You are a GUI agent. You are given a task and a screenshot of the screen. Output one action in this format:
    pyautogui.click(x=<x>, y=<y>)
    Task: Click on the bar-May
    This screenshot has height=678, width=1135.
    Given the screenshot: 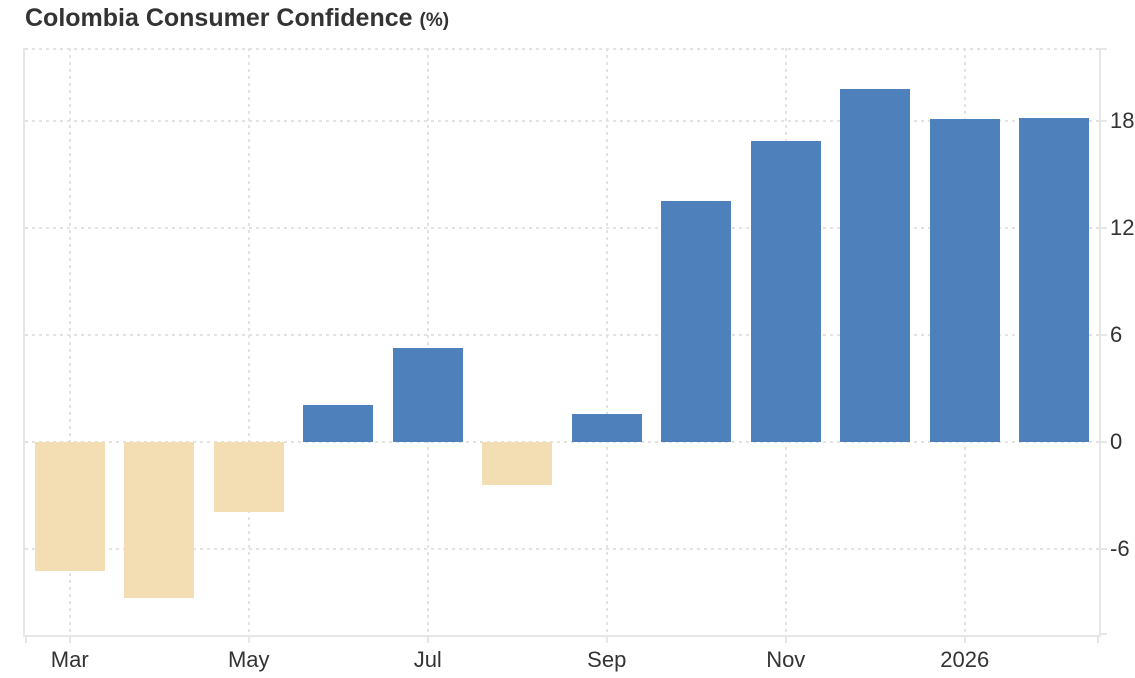 What is the action you would take?
    pyautogui.click(x=248, y=477)
    